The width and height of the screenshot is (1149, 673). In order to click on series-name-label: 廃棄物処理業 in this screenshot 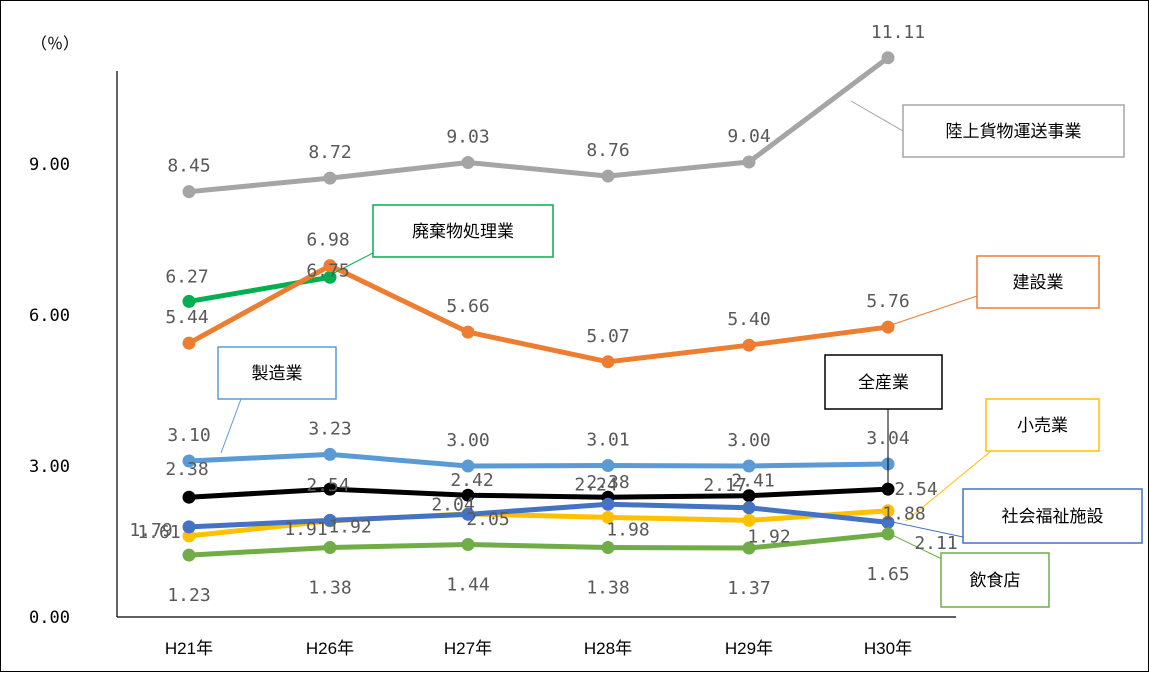, I will do `click(463, 231)`.